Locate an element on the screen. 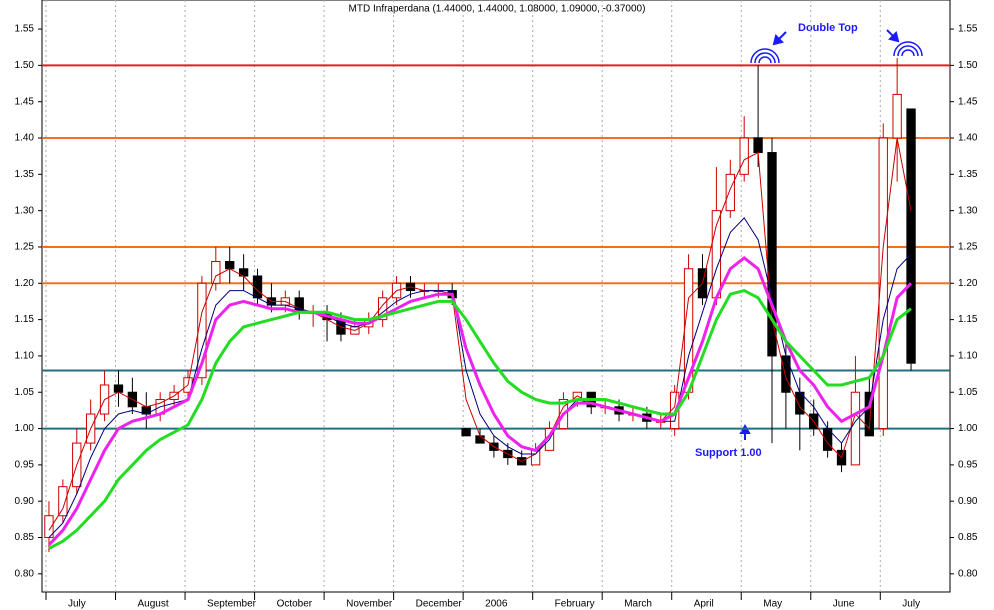 This screenshot has height=610, width=994. x-tick-label: May is located at coordinates (772, 604).